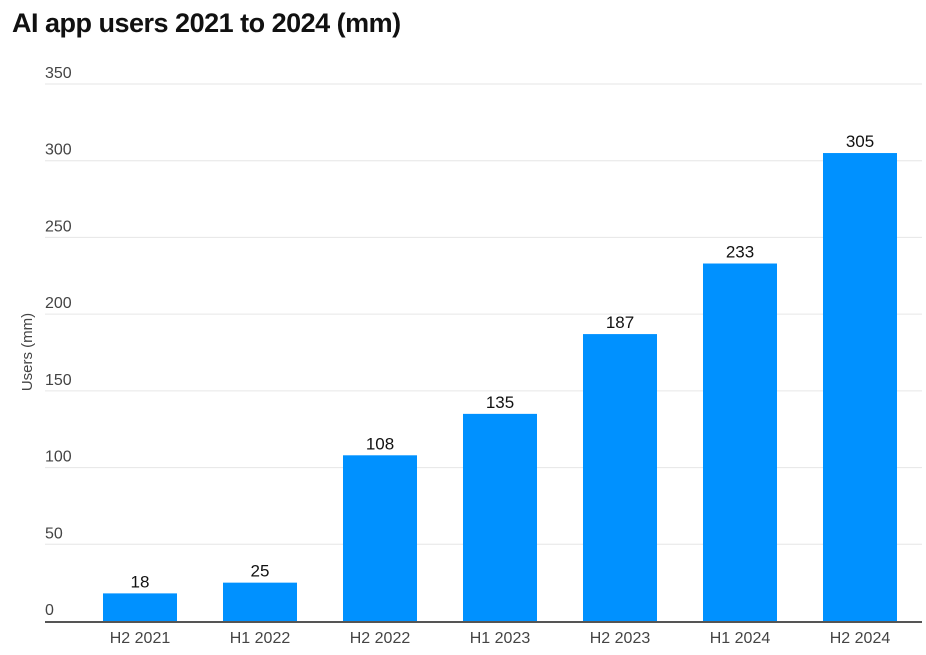  What do you see at coordinates (27, 352) in the screenshot?
I see `y-axis-label: Users (mm)` at bounding box center [27, 352].